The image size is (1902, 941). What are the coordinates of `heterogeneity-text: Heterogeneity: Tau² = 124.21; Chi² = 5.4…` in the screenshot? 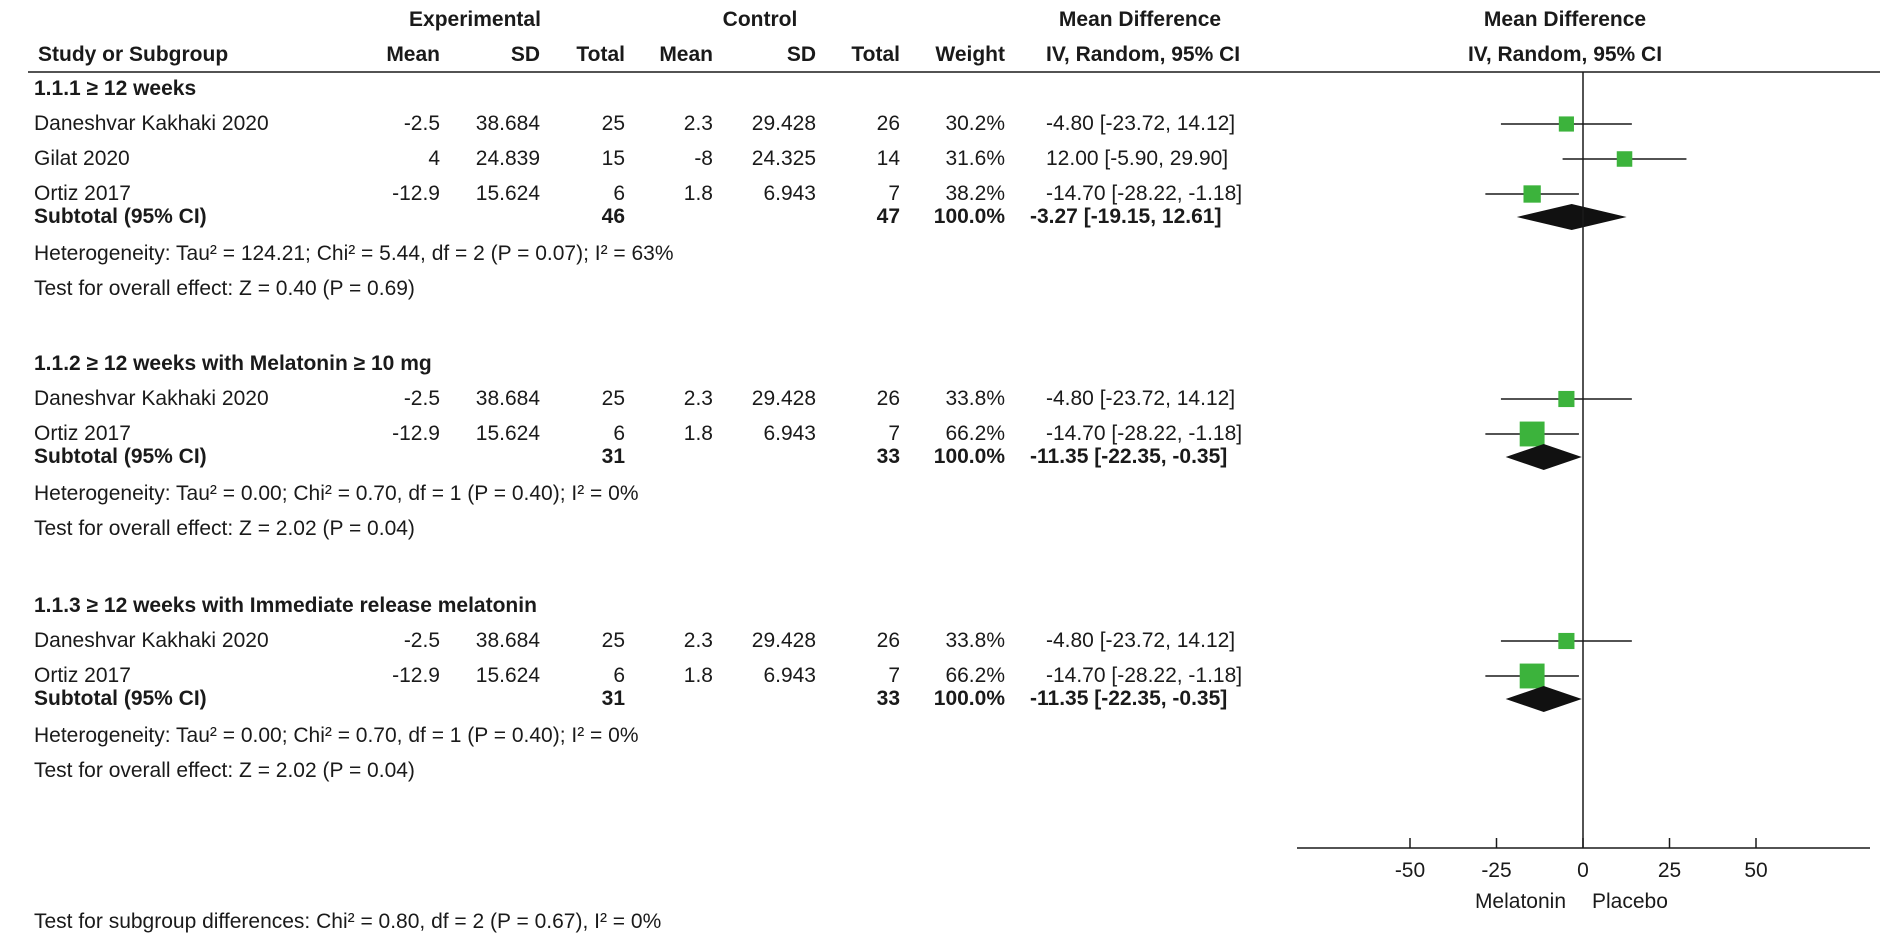 It's located at (354, 253).